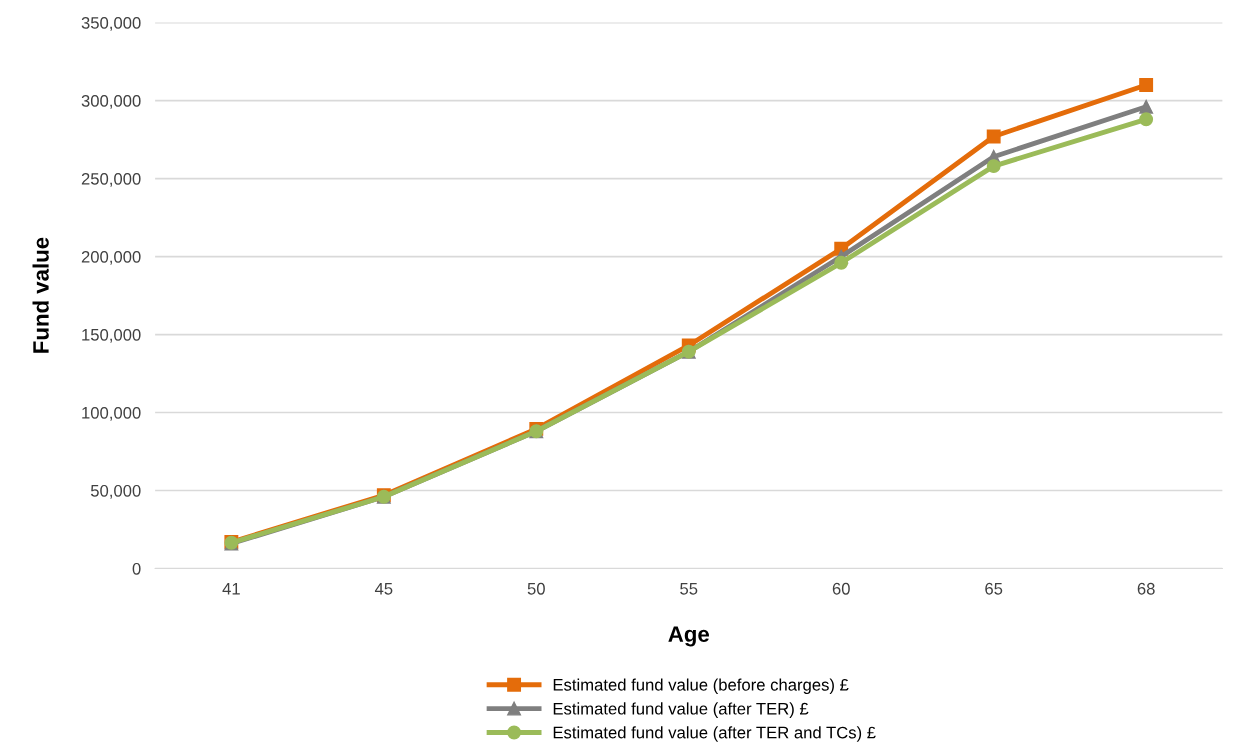  I want to click on x-tick-label: 55, so click(689, 589).